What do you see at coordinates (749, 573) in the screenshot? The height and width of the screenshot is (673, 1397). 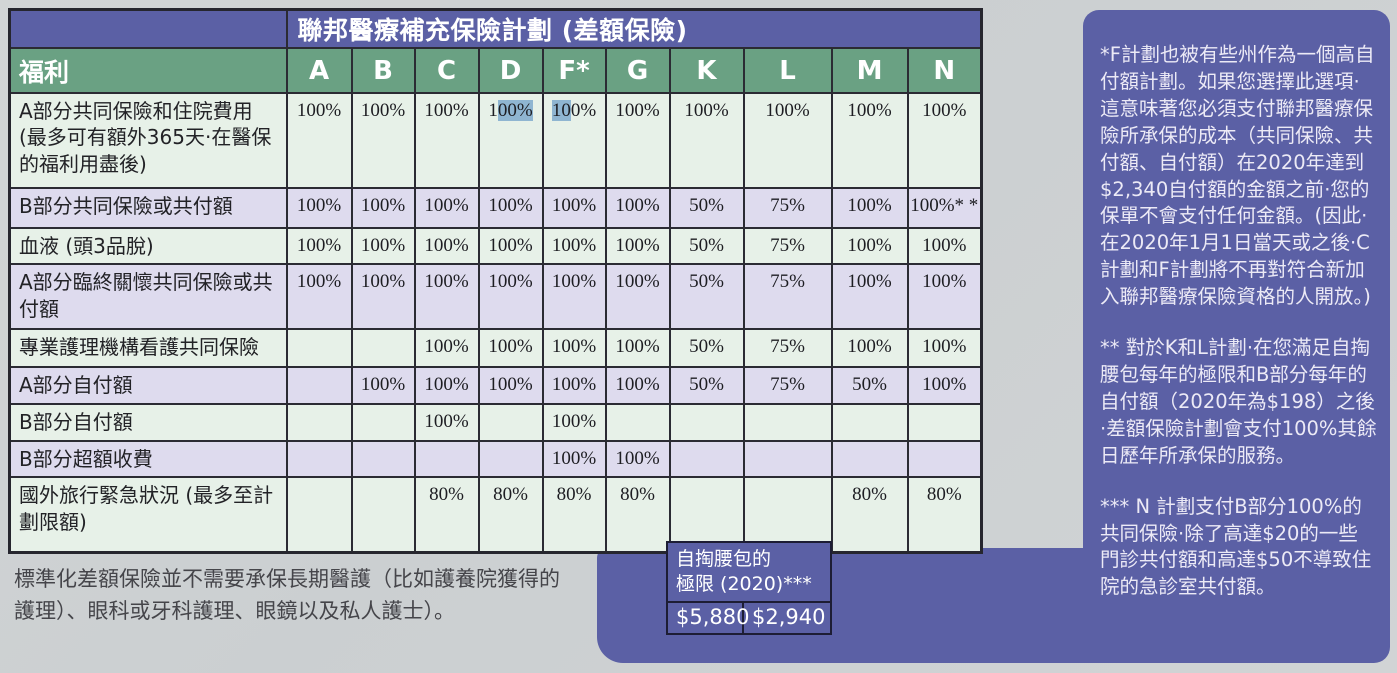 I see `out-of-pocket-header: 自掏腰包的 極限 (2020)***` at bounding box center [749, 573].